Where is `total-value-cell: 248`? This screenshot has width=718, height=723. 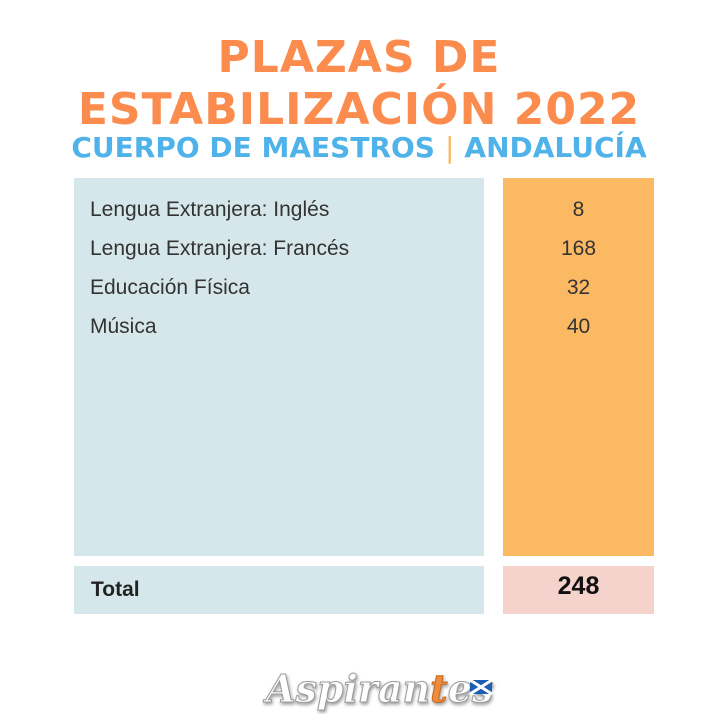
total-value-cell: 248 is located at coordinates (578, 590).